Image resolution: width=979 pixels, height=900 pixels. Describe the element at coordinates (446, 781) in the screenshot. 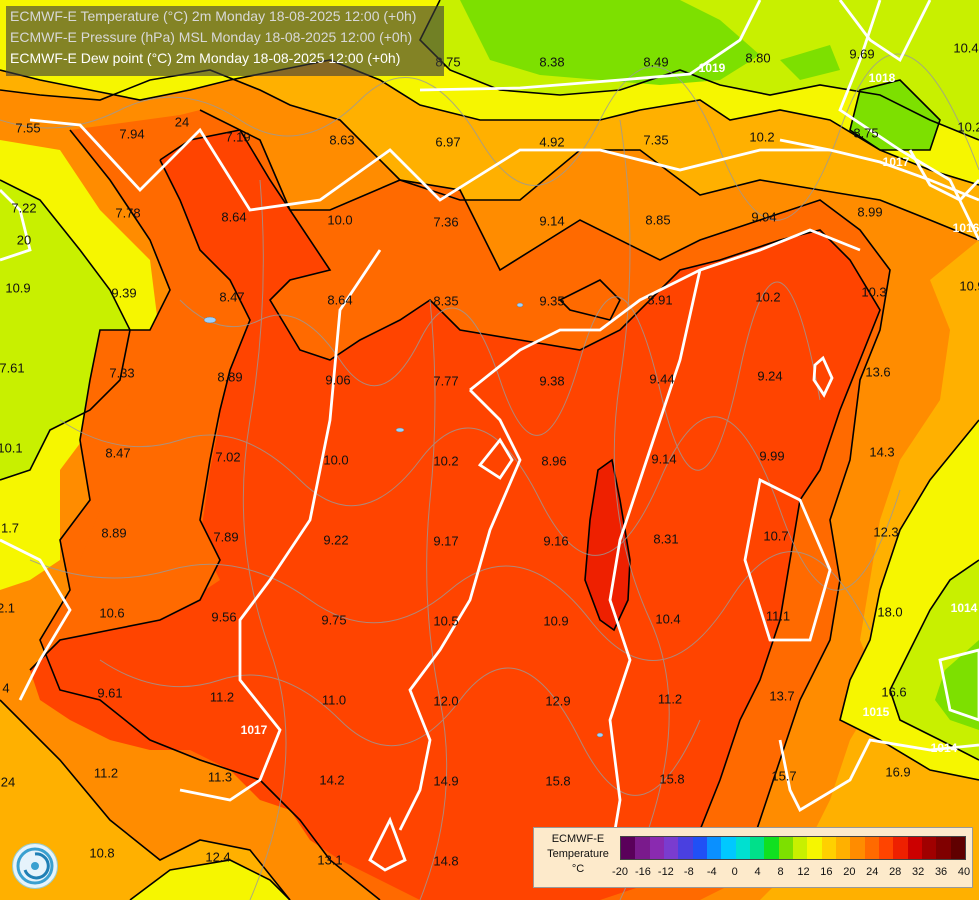

I see `dew-point-value: 14.9` at that location.